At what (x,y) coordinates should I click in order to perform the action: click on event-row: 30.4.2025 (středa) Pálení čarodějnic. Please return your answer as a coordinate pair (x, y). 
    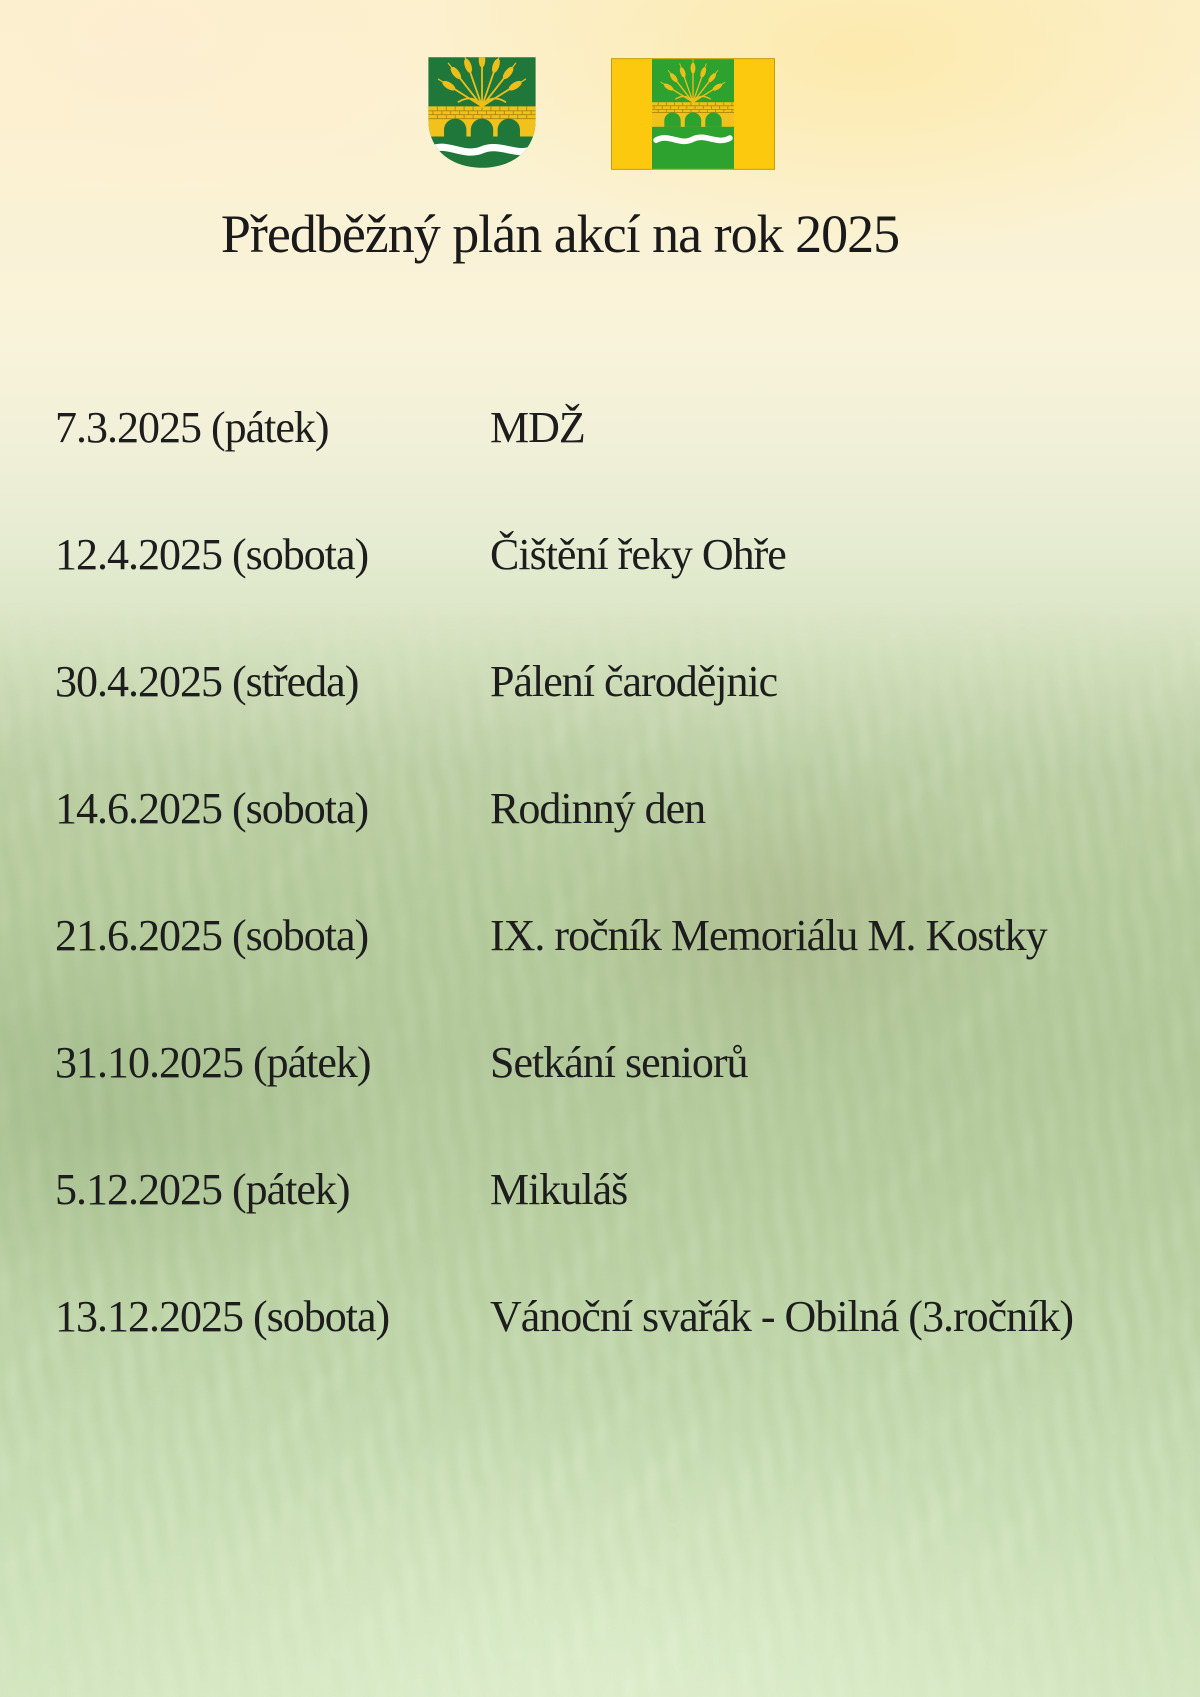
    Looking at the image, I should click on (617, 682).